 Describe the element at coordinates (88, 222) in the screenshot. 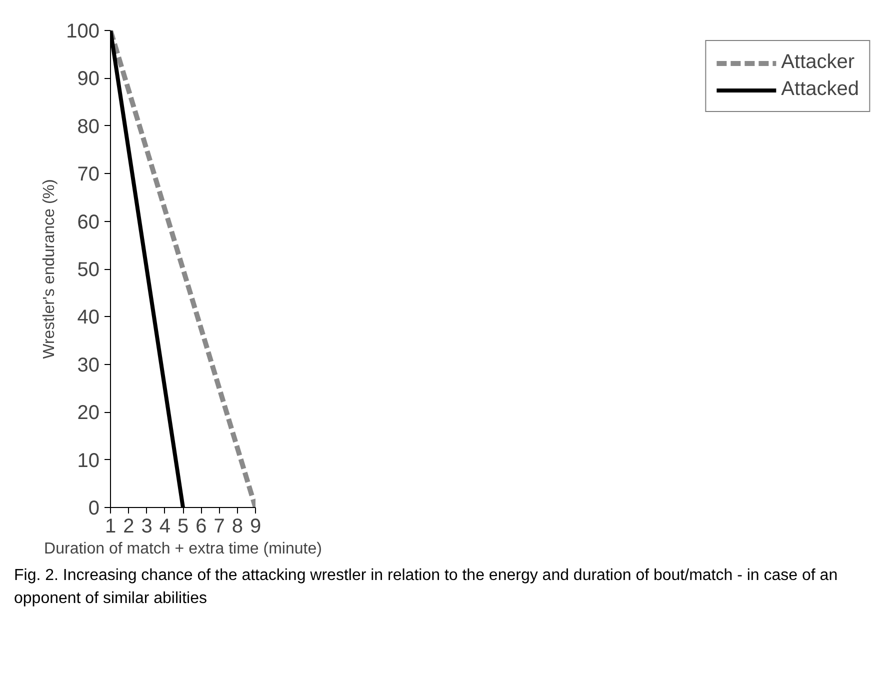

I see `y-tick-label: 60` at that location.